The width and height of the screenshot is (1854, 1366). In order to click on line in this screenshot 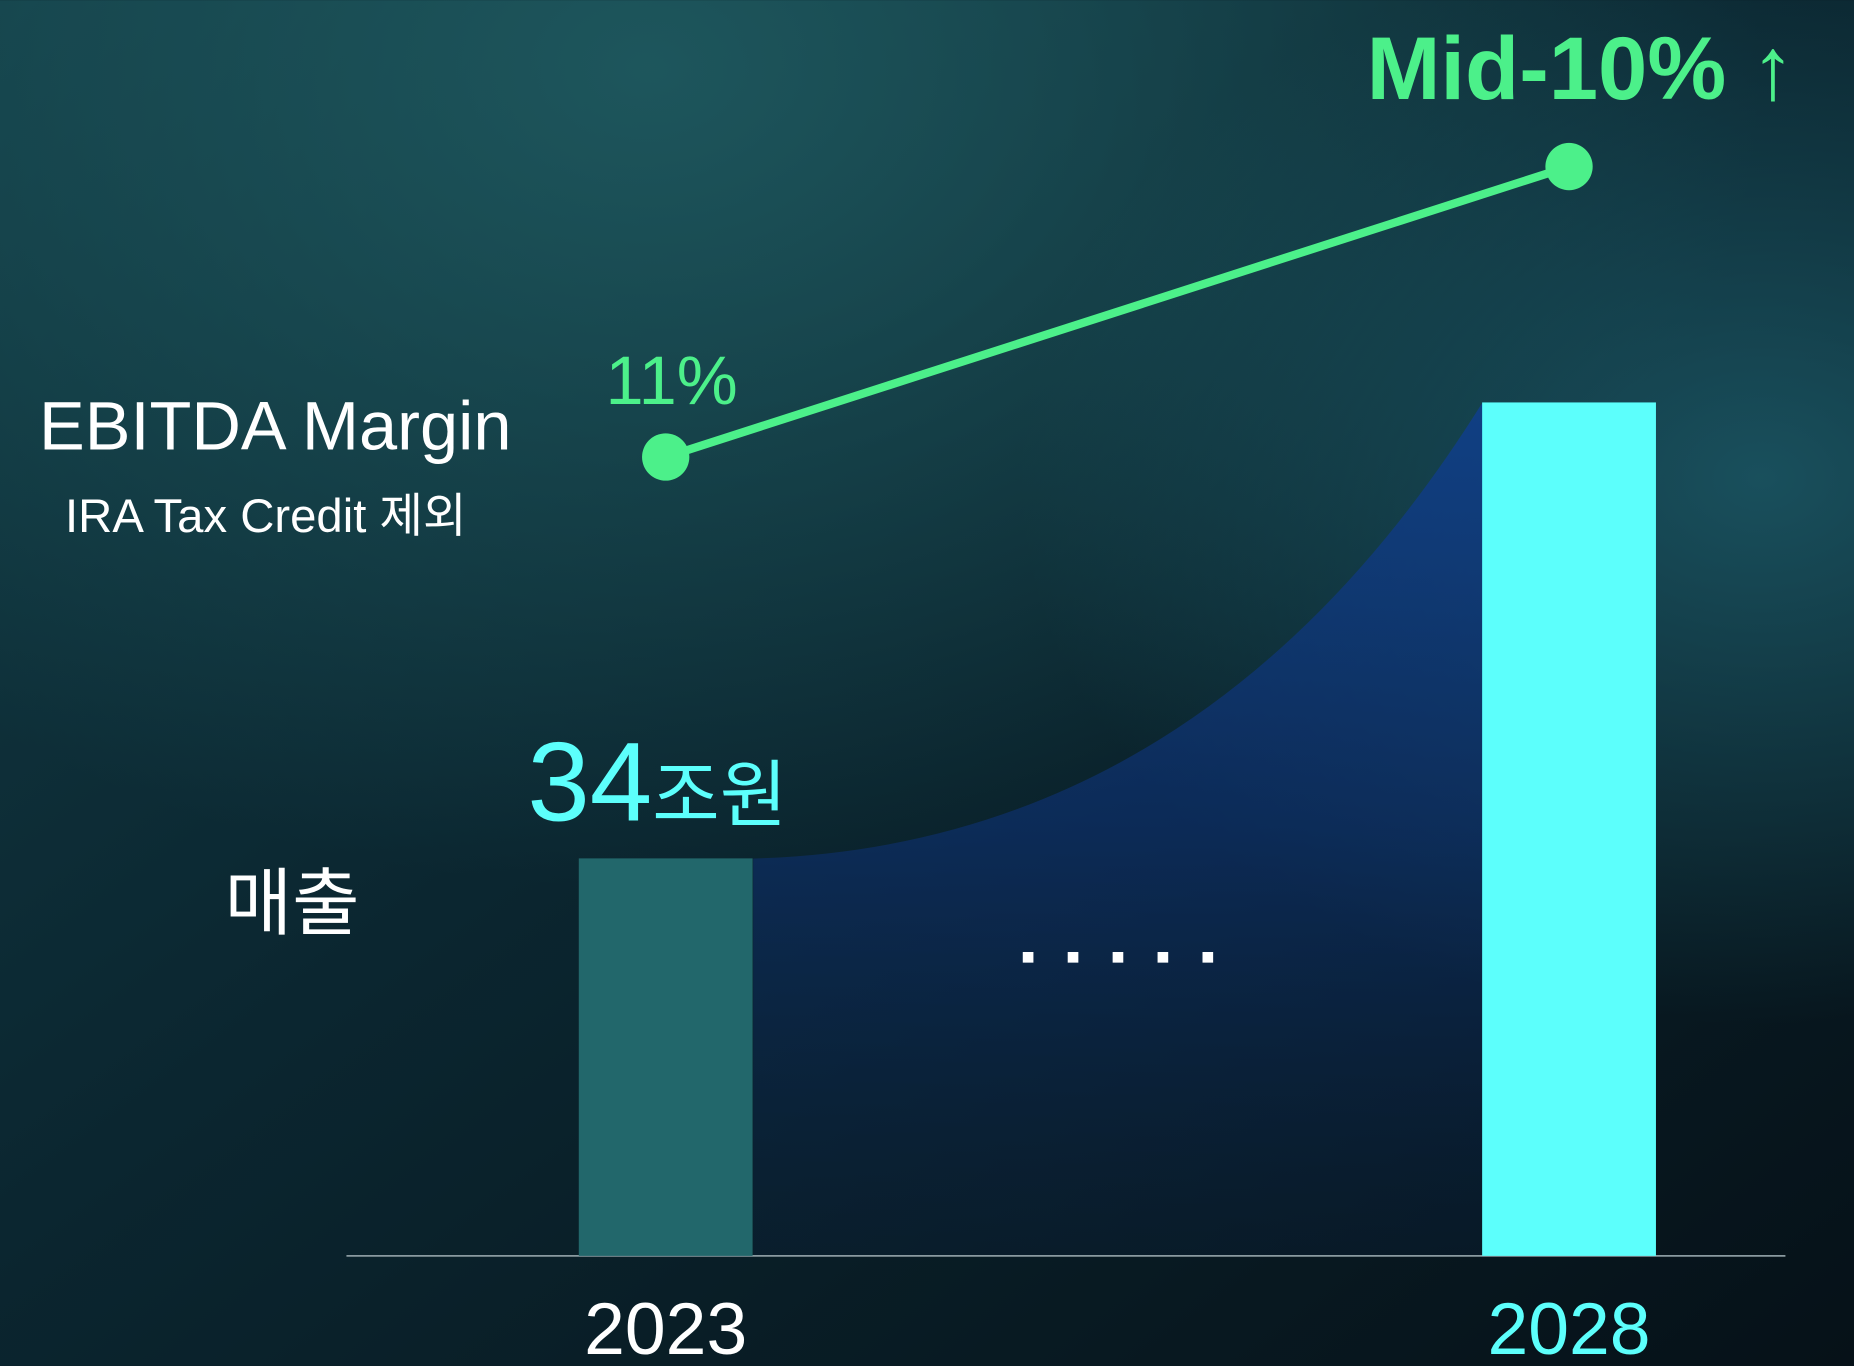, I will do `click(1117, 311)`.